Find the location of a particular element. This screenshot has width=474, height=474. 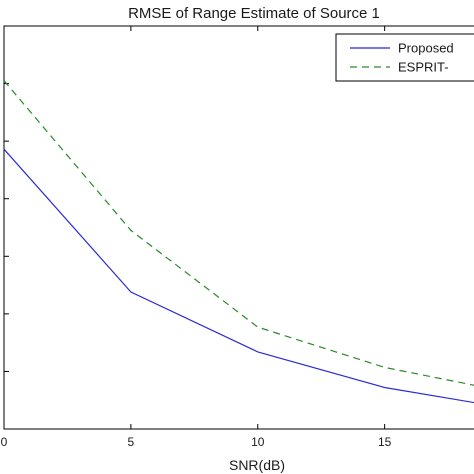

legend-label-esprit: ESPRIT- is located at coordinates (423, 67).